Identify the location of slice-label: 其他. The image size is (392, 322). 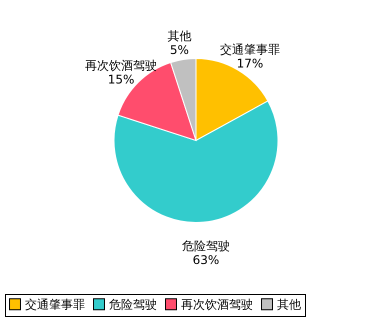
(179, 35).